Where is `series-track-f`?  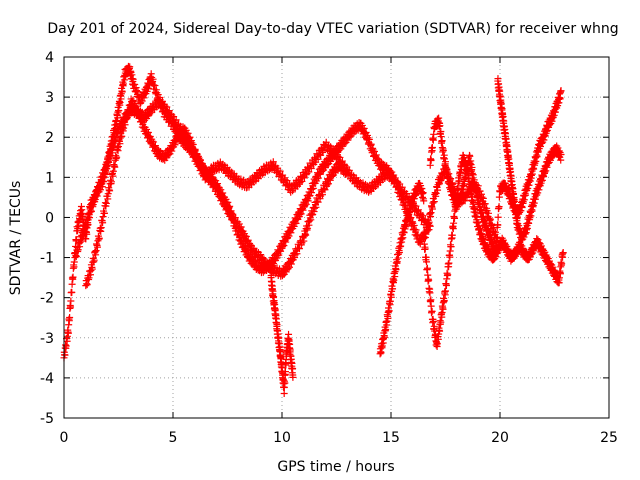
series-track-f is located at coordinates (493, 250).